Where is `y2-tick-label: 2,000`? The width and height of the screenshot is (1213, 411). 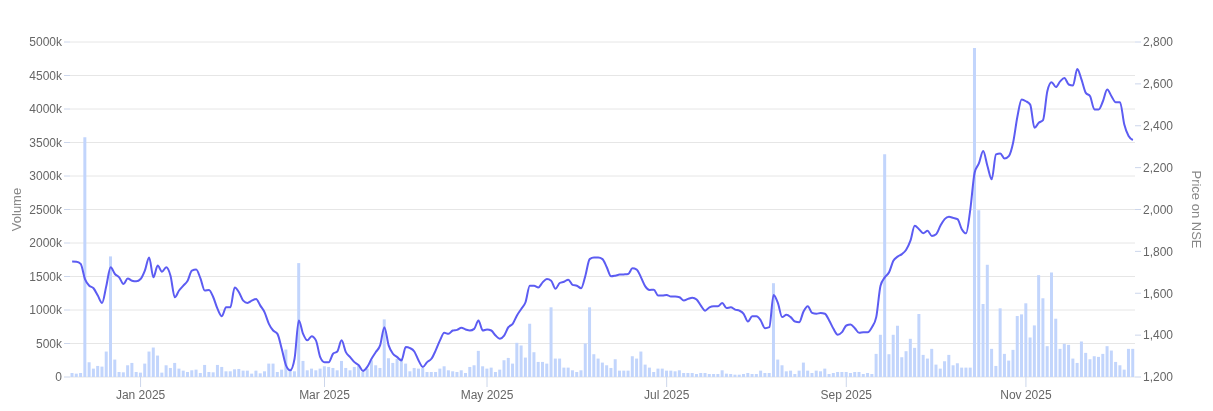
y2-tick-label: 2,000 is located at coordinates (1158, 209).